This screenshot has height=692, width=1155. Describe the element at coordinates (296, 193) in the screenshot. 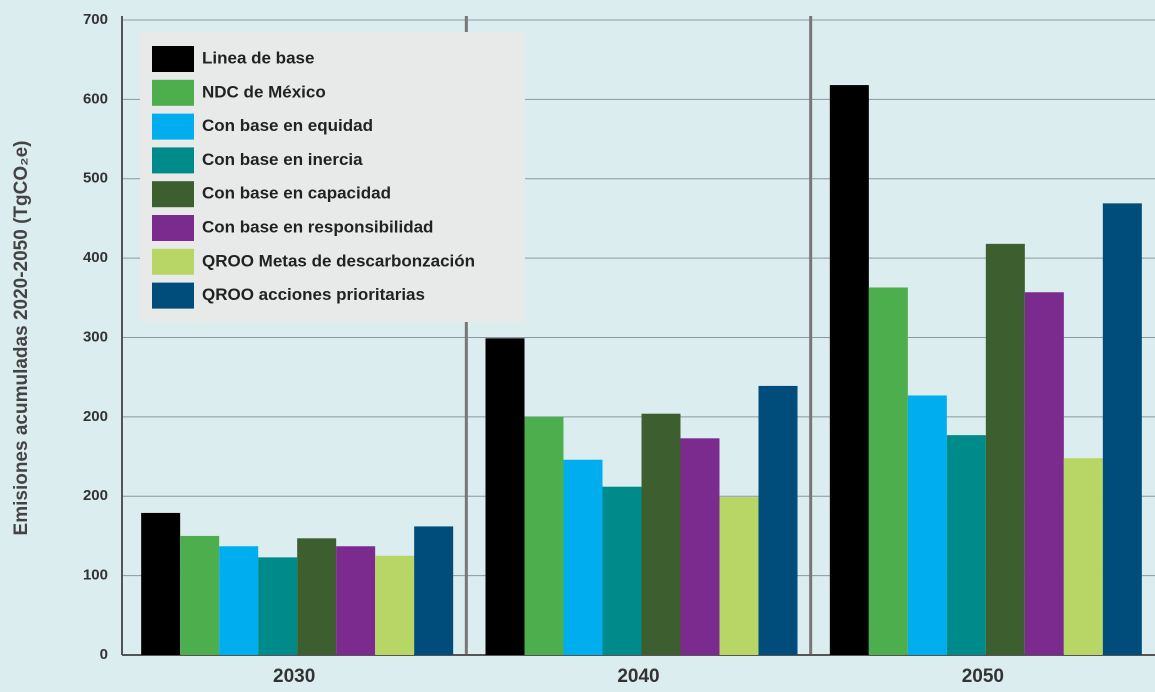

I see `legend-label: Con base en capacidad` at that location.